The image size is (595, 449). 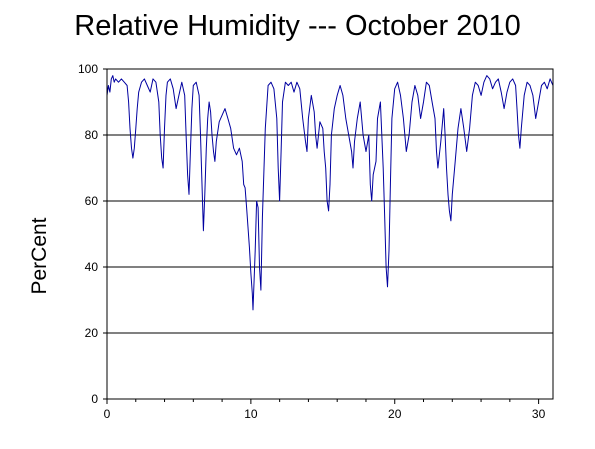 I want to click on y-tick-label: 0, so click(x=94, y=399).